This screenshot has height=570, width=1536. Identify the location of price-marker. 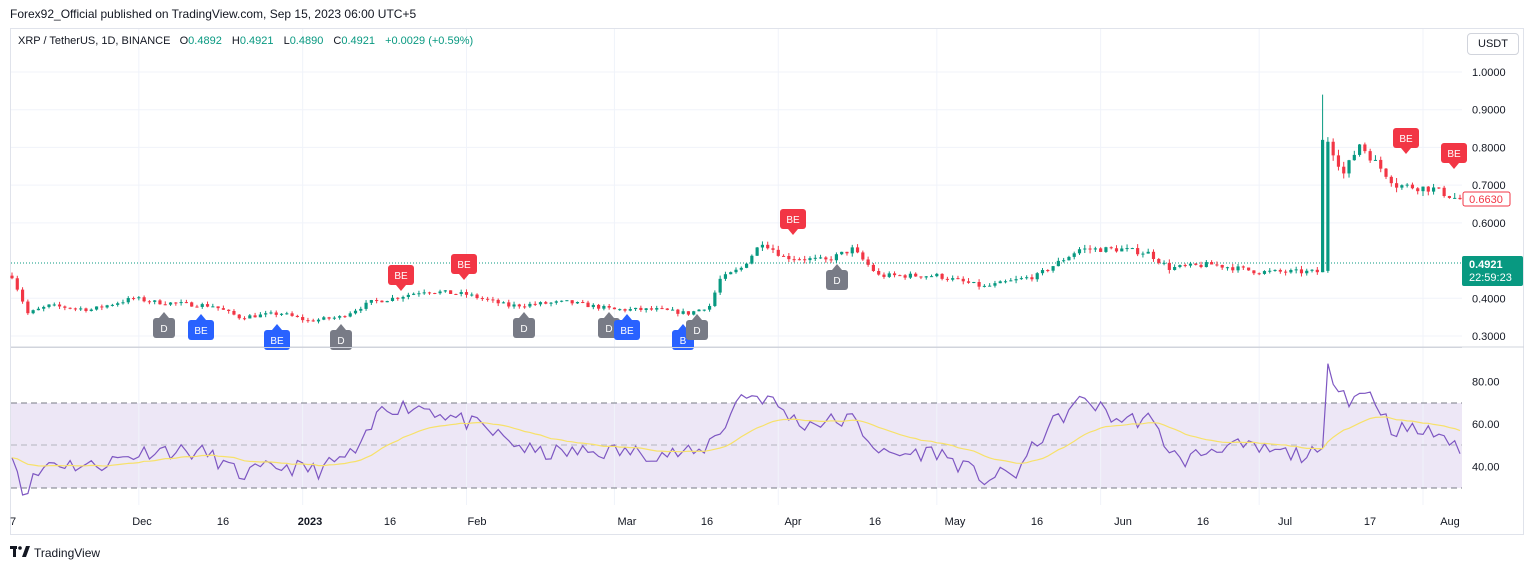
(1486, 199).